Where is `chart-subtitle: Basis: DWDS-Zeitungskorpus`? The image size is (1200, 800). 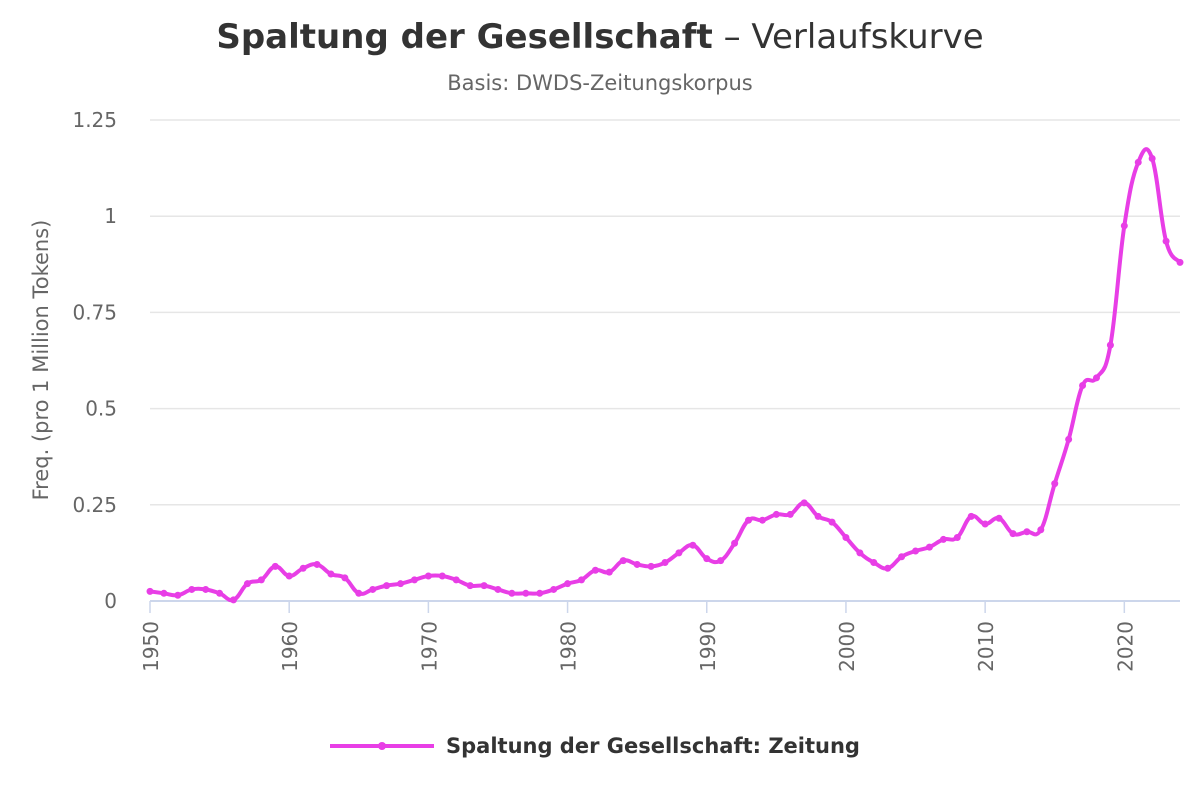 chart-subtitle: Basis: DWDS-Zeitungskorpus is located at coordinates (600, 83).